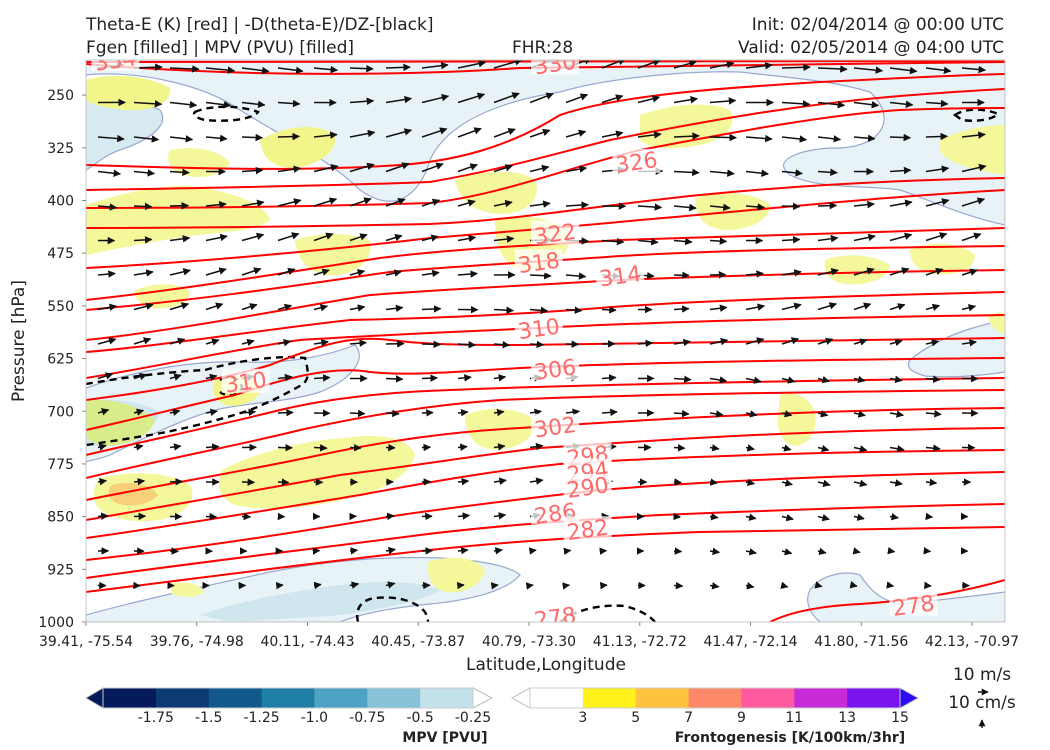  What do you see at coordinates (62, 359) in the screenshot?
I see `y-axis: 250 325 400 475 550 625 700 775 850 925 1000` at bounding box center [62, 359].